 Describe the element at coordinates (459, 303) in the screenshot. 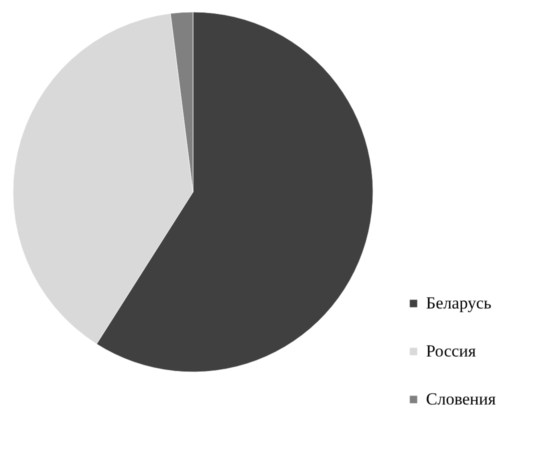

I see `legend-label: Беларусь` at that location.